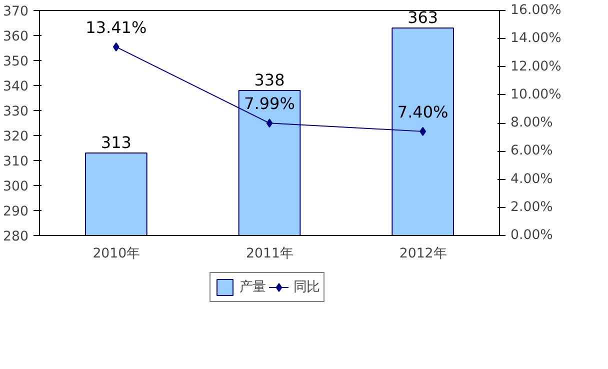 Image resolution: width=608 pixels, height=369 pixels. I want to click on y2-tick-label: 2.00%, so click(531, 207).